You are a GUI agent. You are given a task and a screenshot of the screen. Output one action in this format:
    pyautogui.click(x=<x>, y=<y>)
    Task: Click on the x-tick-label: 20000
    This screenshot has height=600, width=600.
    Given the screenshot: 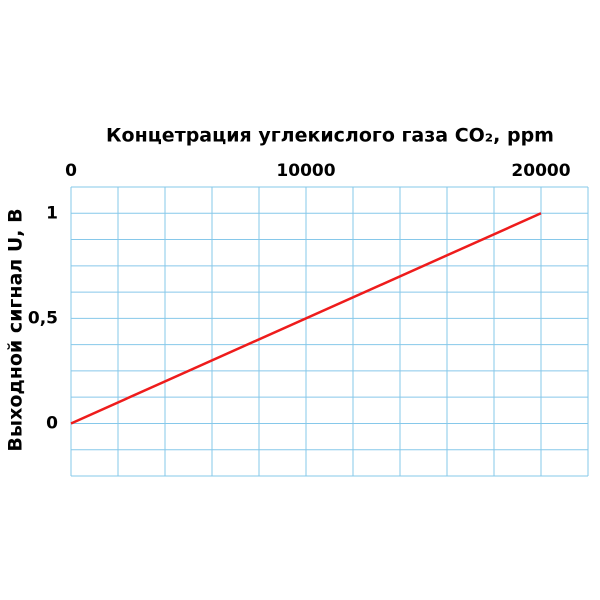 What is the action you would take?
    pyautogui.click(x=540, y=171)
    